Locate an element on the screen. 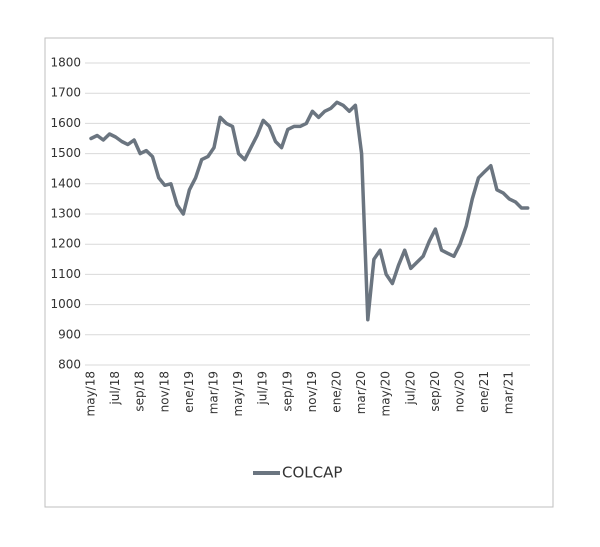 The image size is (600, 547). x-tick-label: nov/18 is located at coordinates (164, 391).